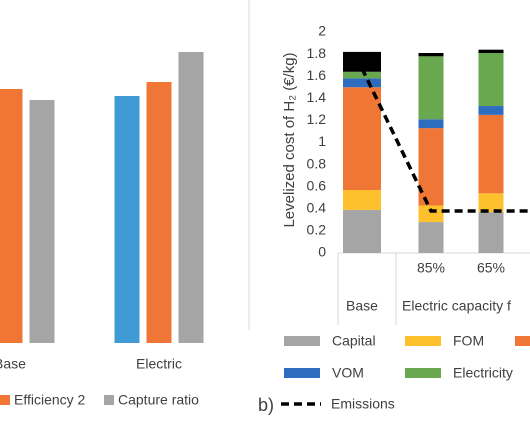  I want to click on y-tick-label: 0.8, so click(317, 163).